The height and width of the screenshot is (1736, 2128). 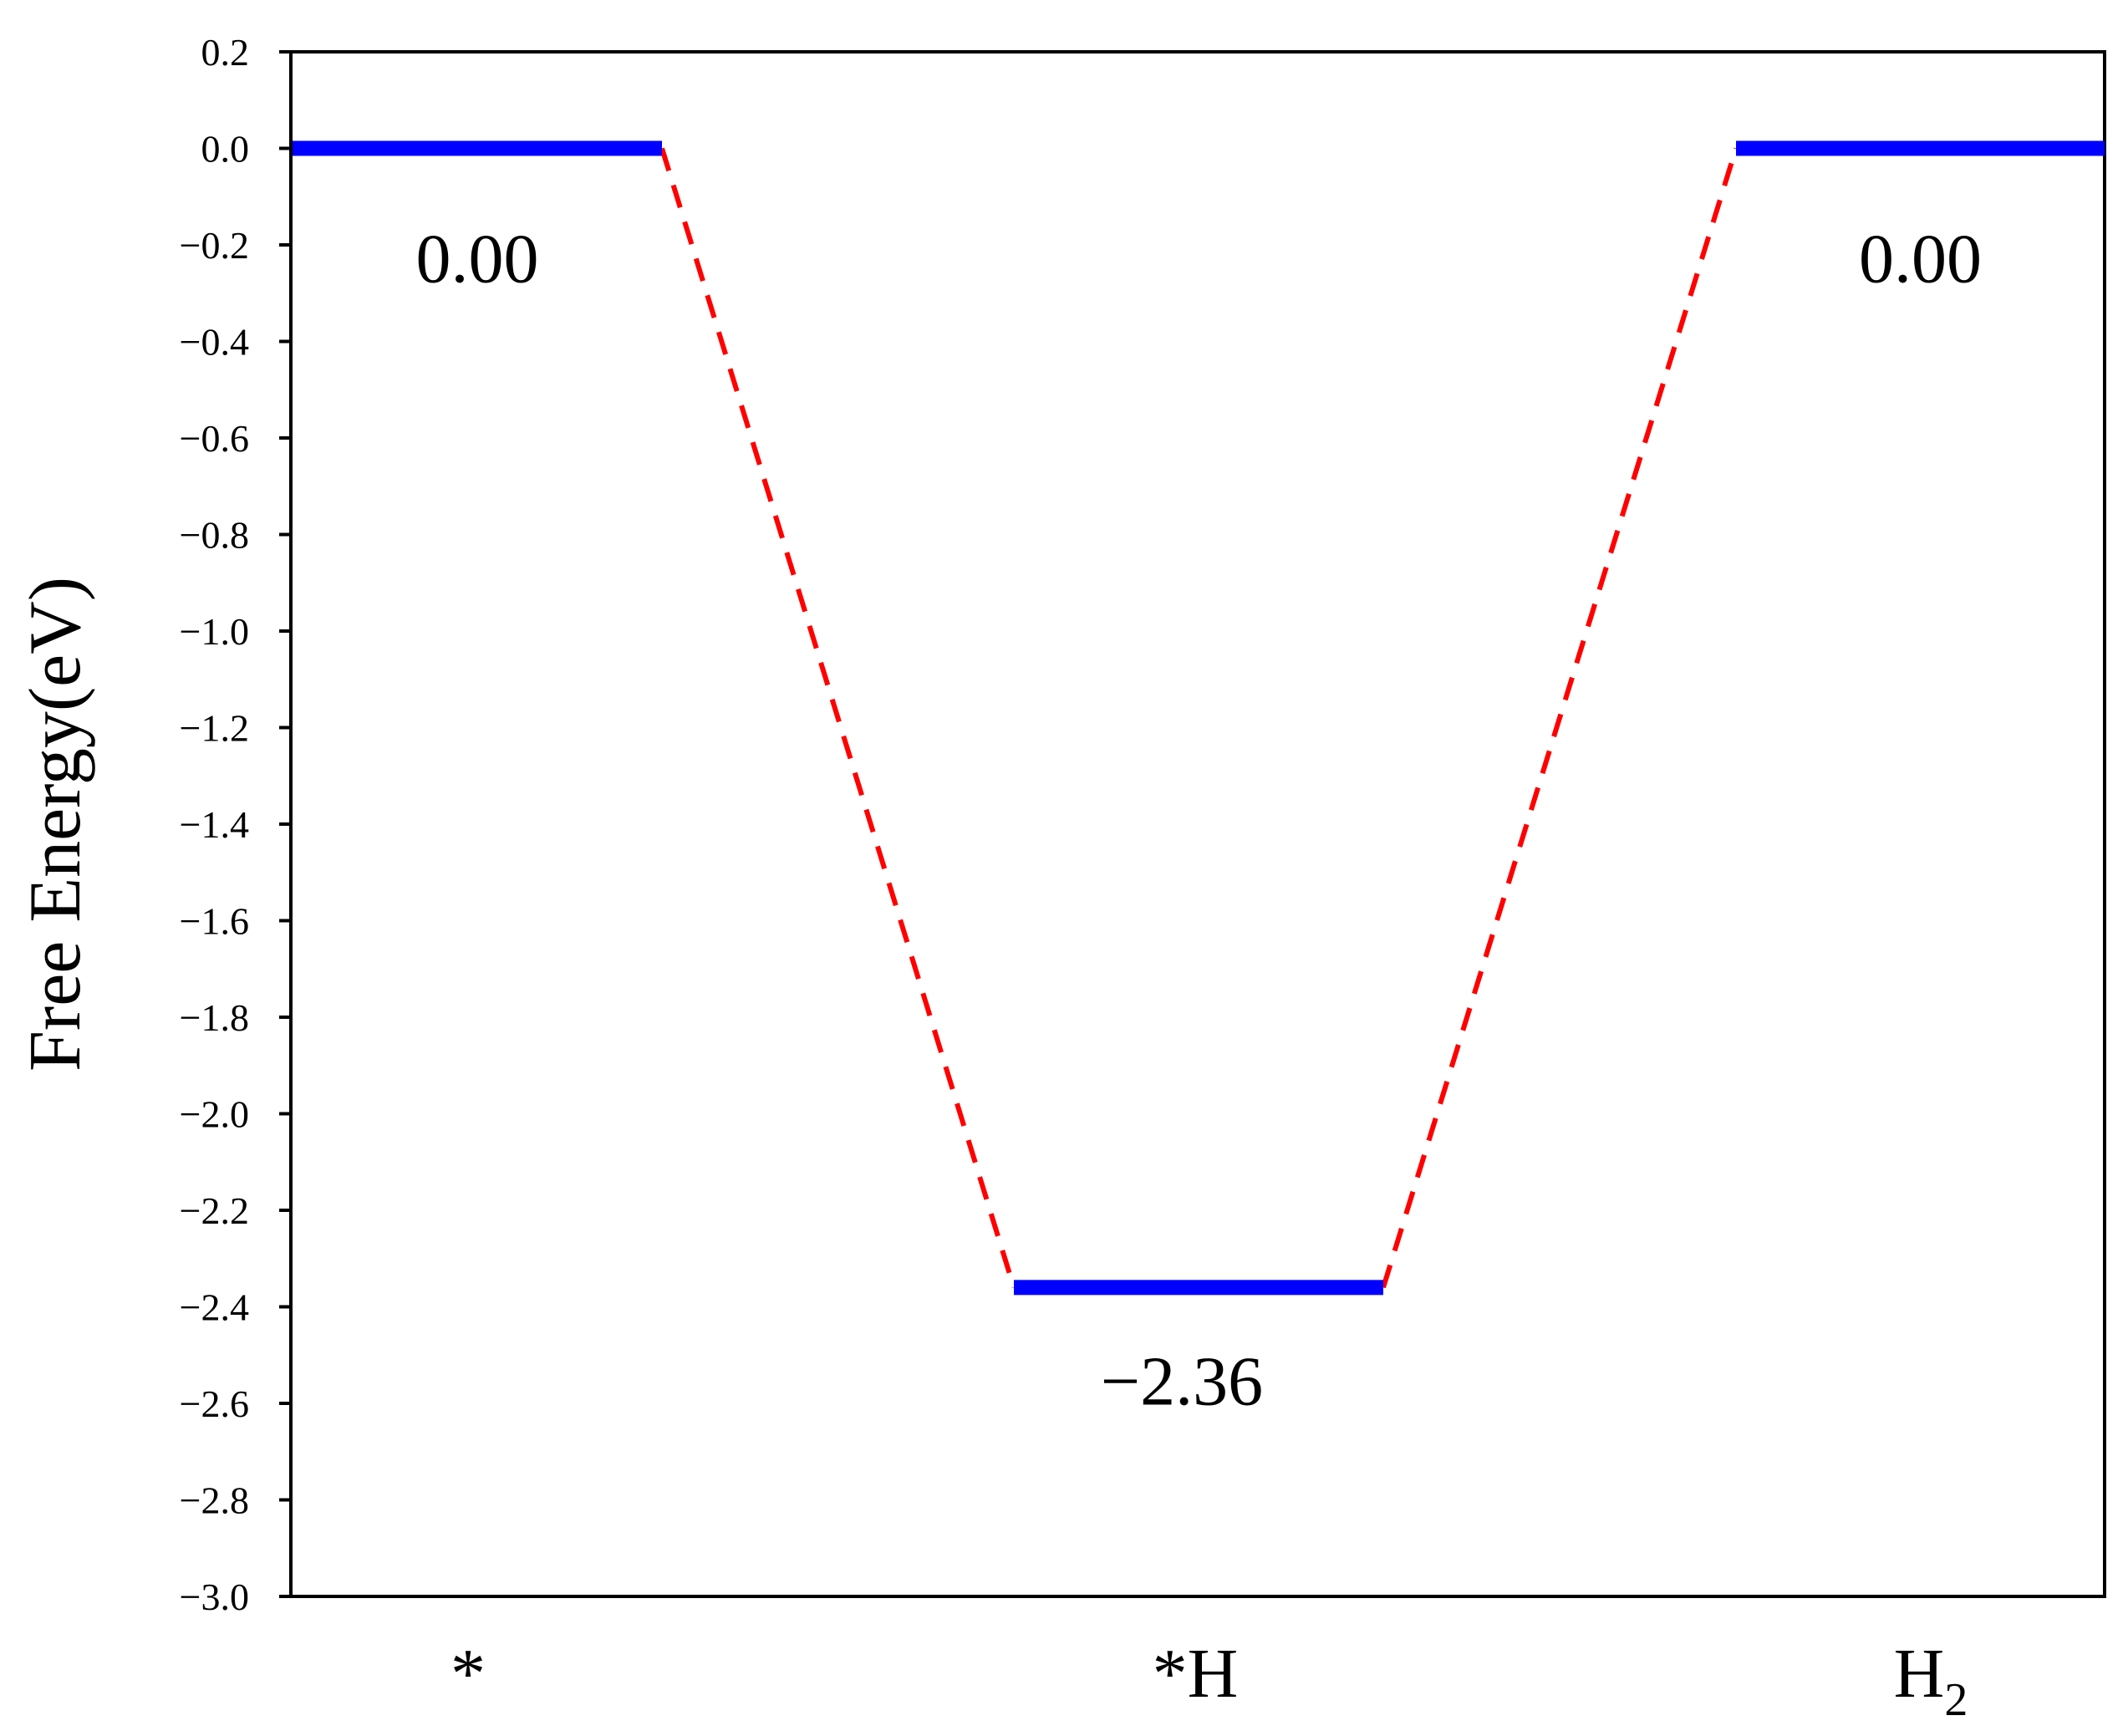 What do you see at coordinates (214, 1210) in the screenshot?
I see `y-tick-label: −2.2` at bounding box center [214, 1210].